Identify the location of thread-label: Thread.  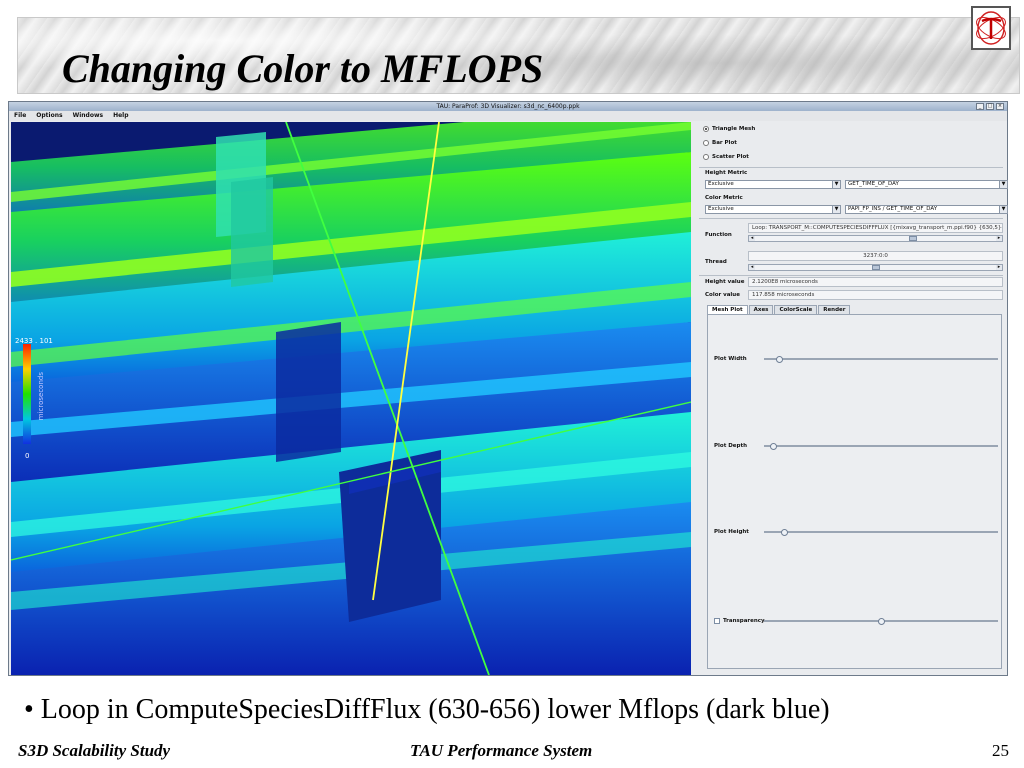
(716, 262).